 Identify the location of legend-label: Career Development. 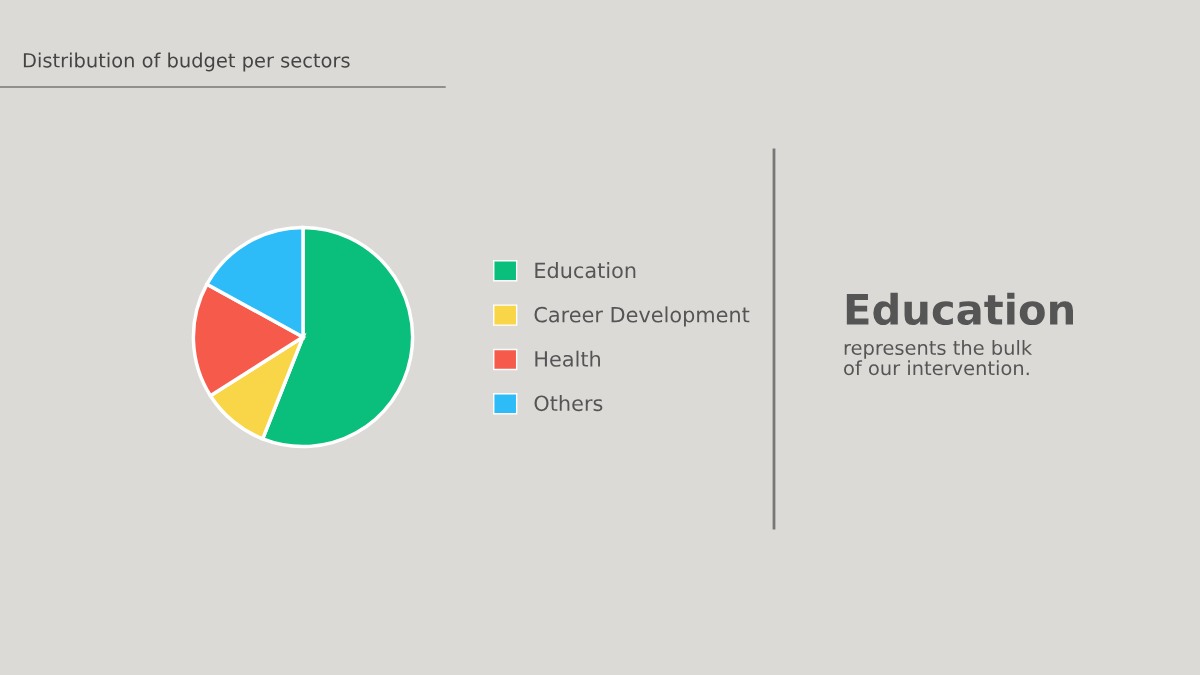
(642, 316).